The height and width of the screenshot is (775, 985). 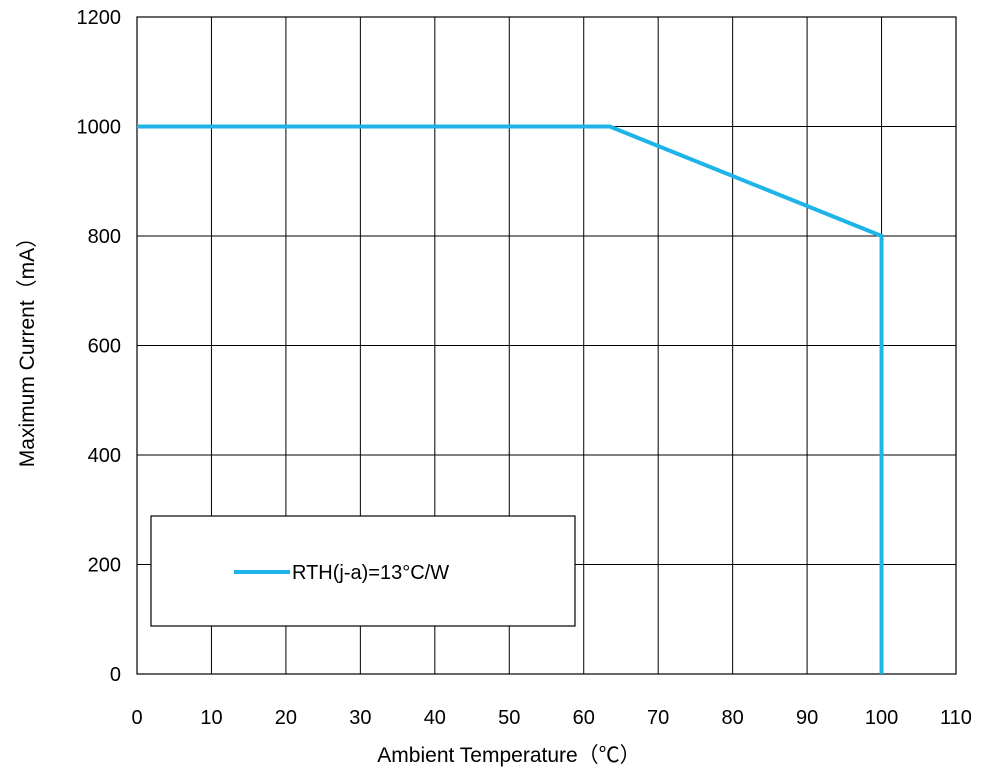 I want to click on x-tick-label: 60, so click(x=584, y=718).